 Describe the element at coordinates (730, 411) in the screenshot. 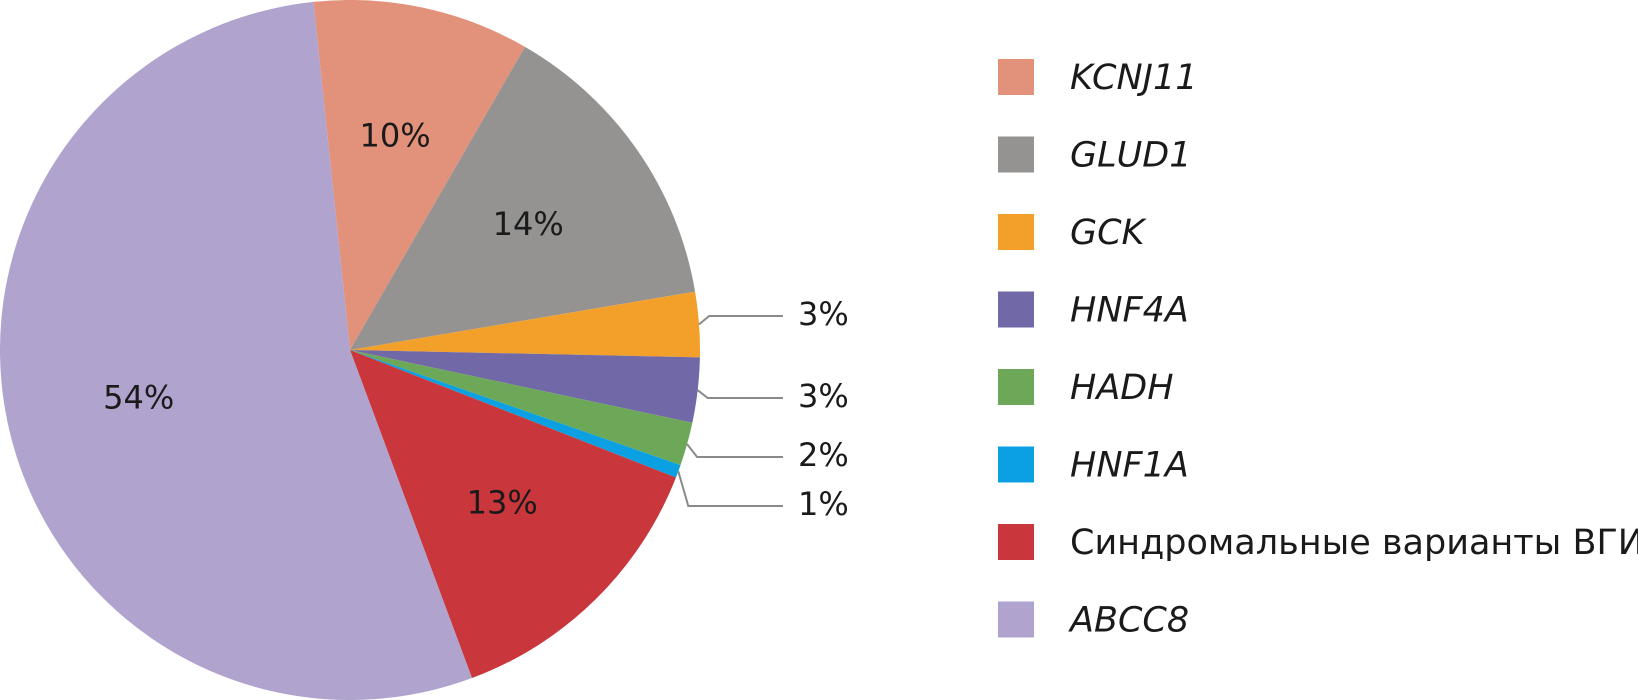

I see `callout-leader-lines` at that location.